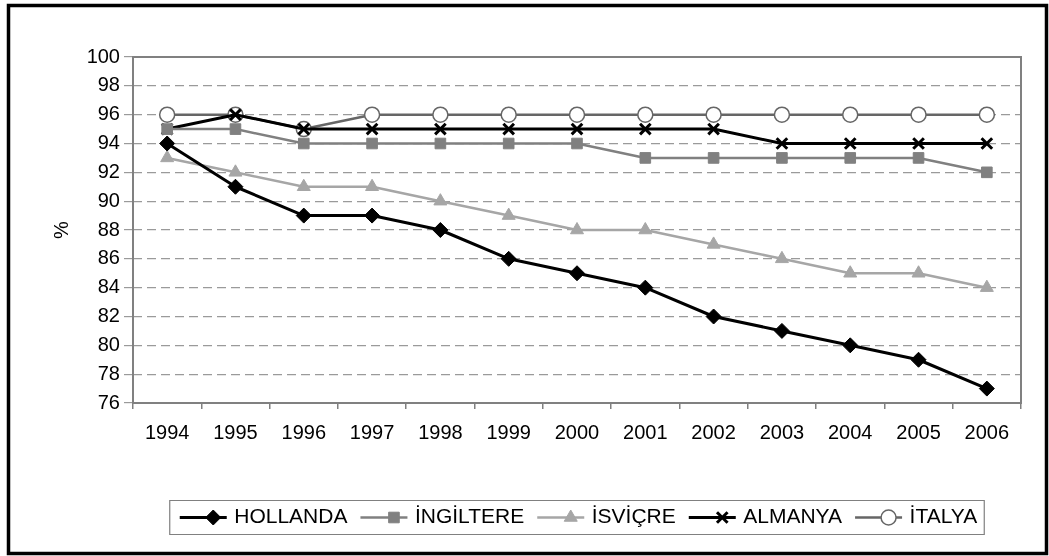 This screenshot has height=556, width=1049. I want to click on y-tick-label: 92, so click(108, 170).